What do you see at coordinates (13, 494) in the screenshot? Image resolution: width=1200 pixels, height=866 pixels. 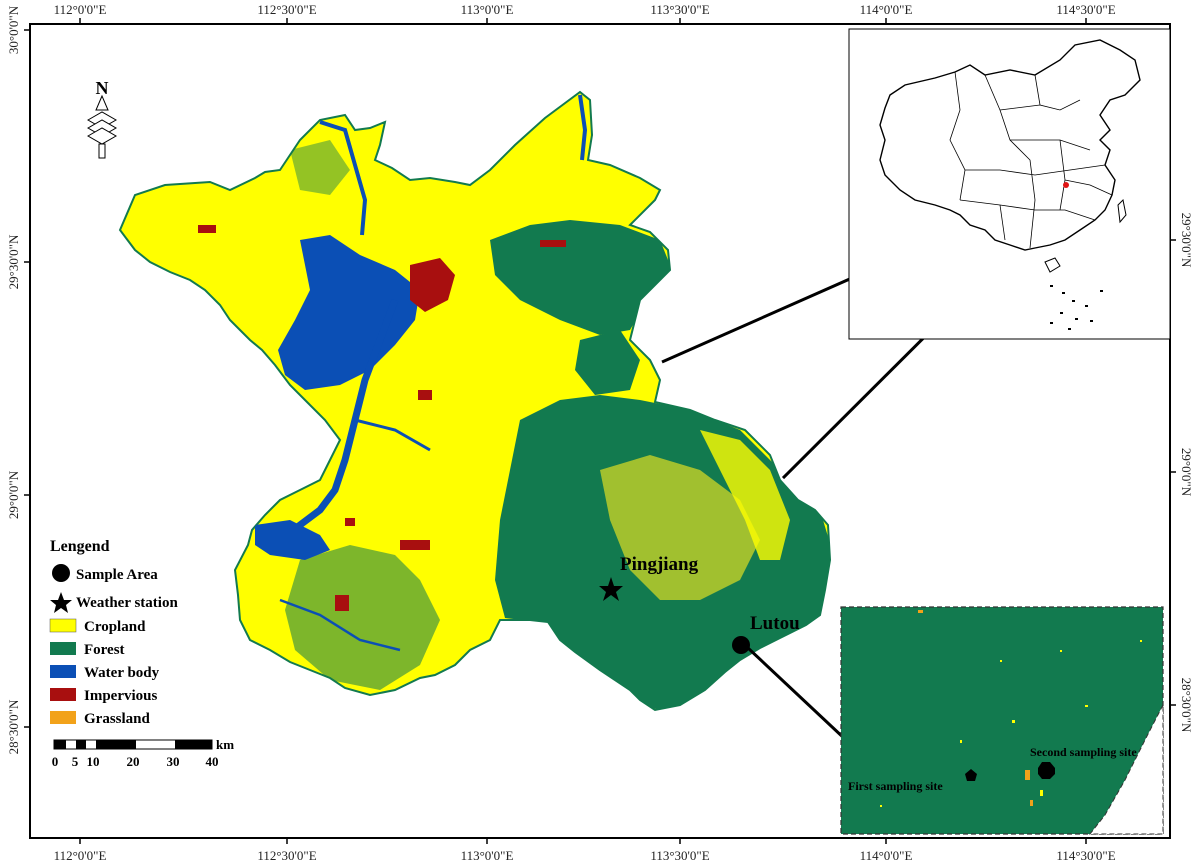 I see `left-tick-label: 29°0'0"N` at bounding box center [13, 494].